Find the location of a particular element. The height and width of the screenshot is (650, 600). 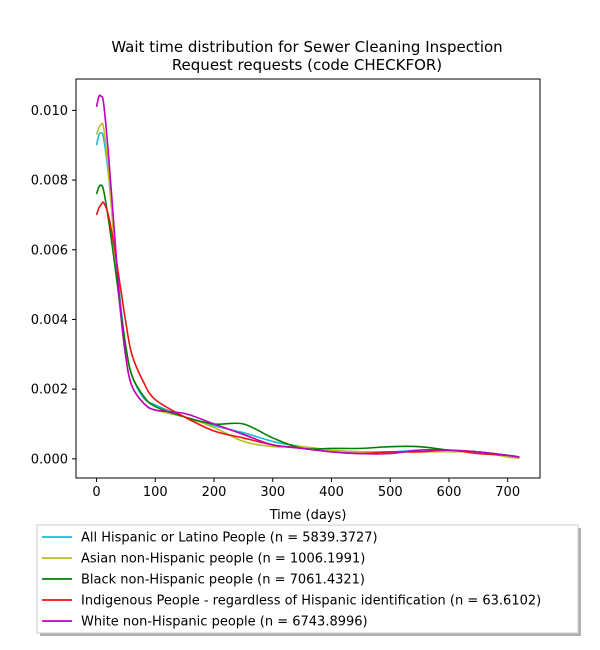

x-tick-label: 300 is located at coordinates (272, 492).